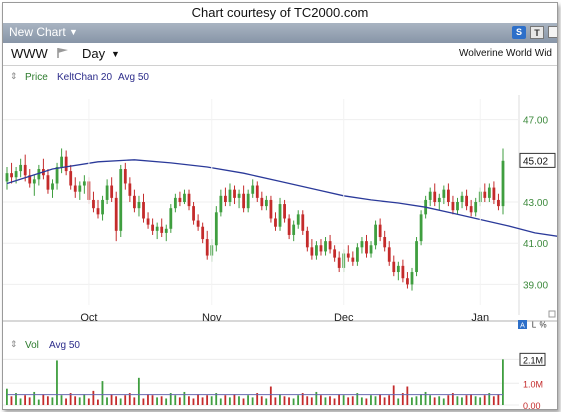 The height and width of the screenshot is (412, 561). Describe the element at coordinates (84, 77) in the screenshot. I see `legend-keltchan: KeltChan 20` at that location.